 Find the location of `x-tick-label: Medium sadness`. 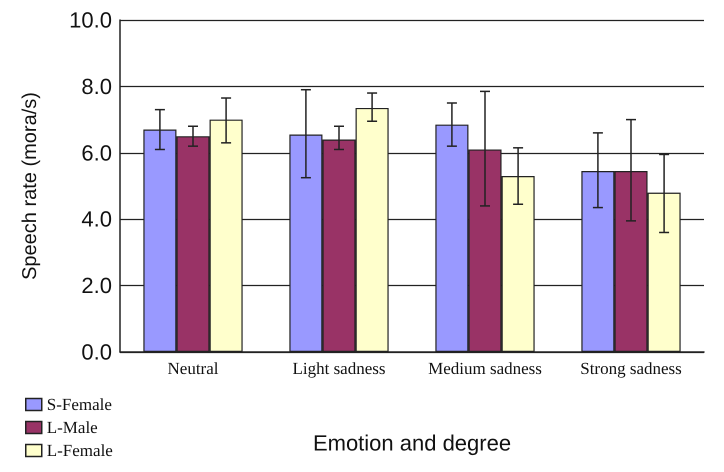

x-tick-label: Medium sadness is located at coordinates (485, 368).